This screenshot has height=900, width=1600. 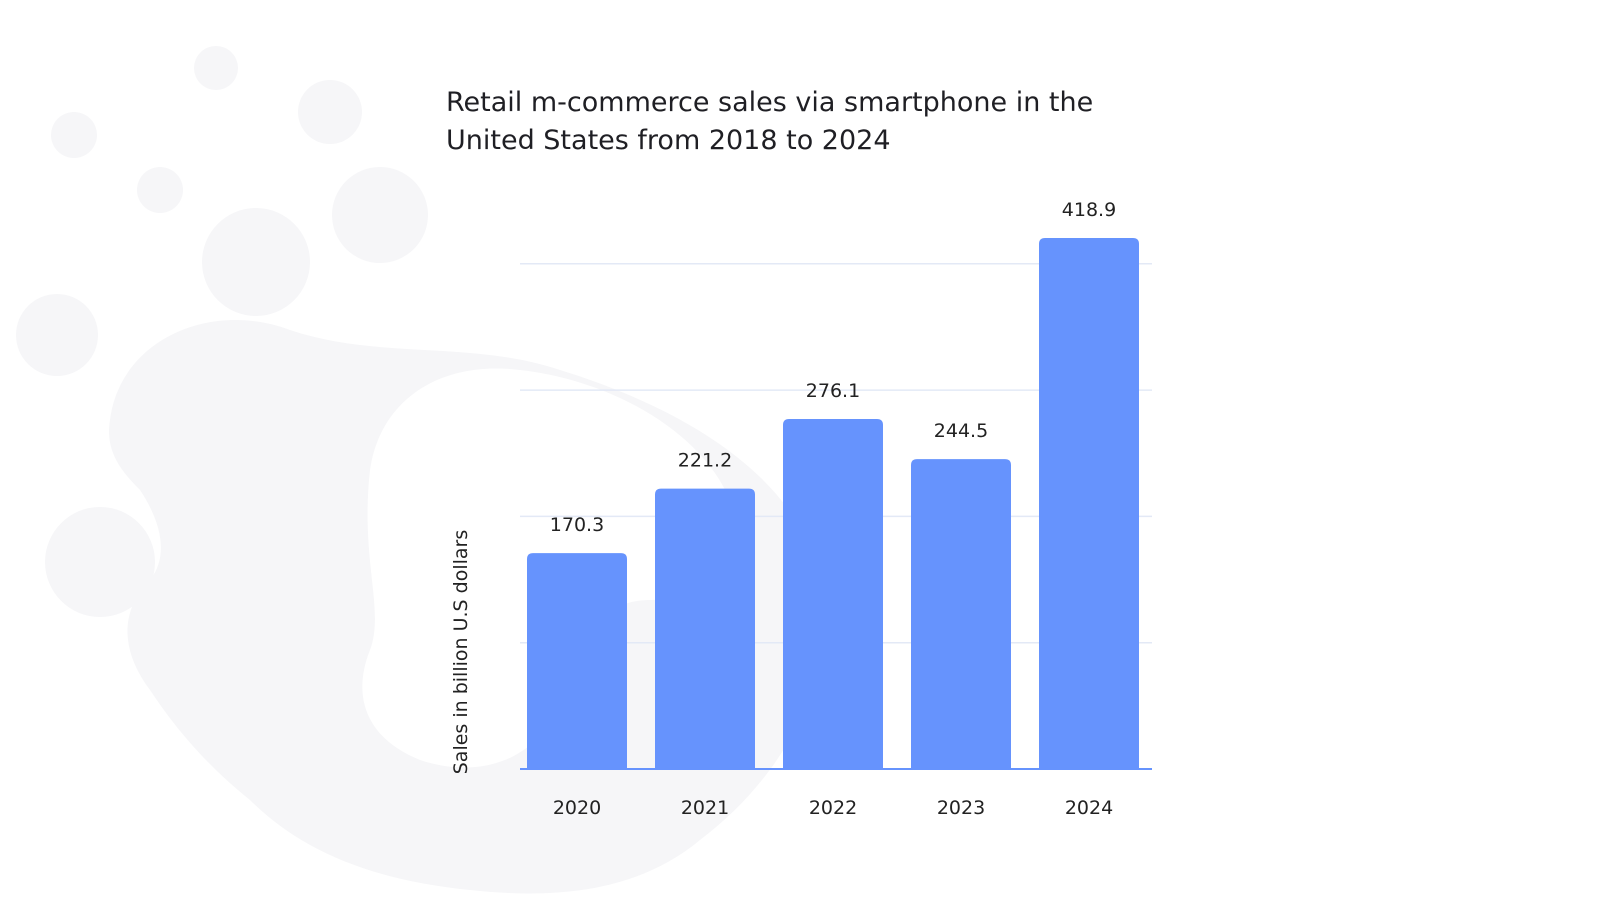 I want to click on bar-2024, so click(x=1089, y=503).